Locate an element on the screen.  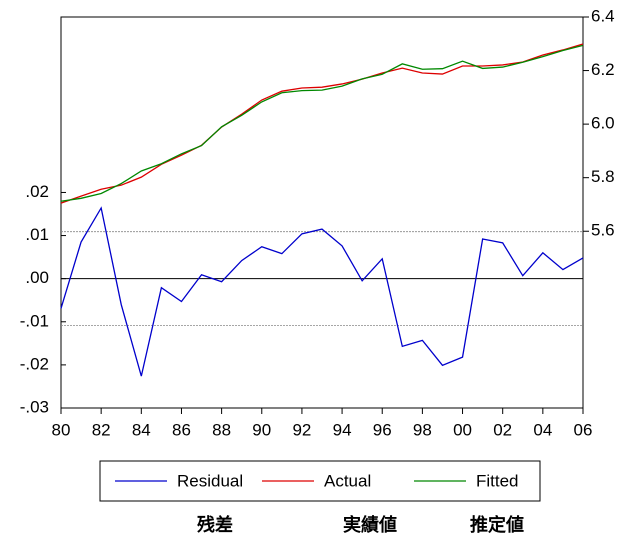
legend-caption: 残差 is located at coordinates (215, 524).